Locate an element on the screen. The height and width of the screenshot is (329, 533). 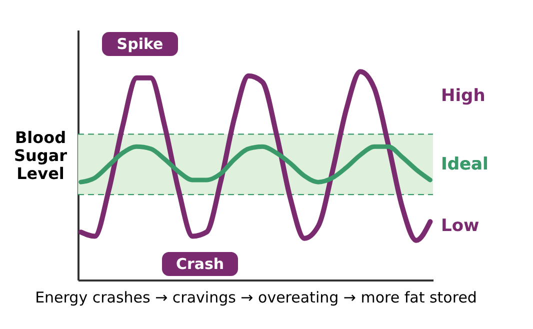
x-axis-title: Energy crashes → cravings → overeating → more fat stored is located at coordinates (256, 297).